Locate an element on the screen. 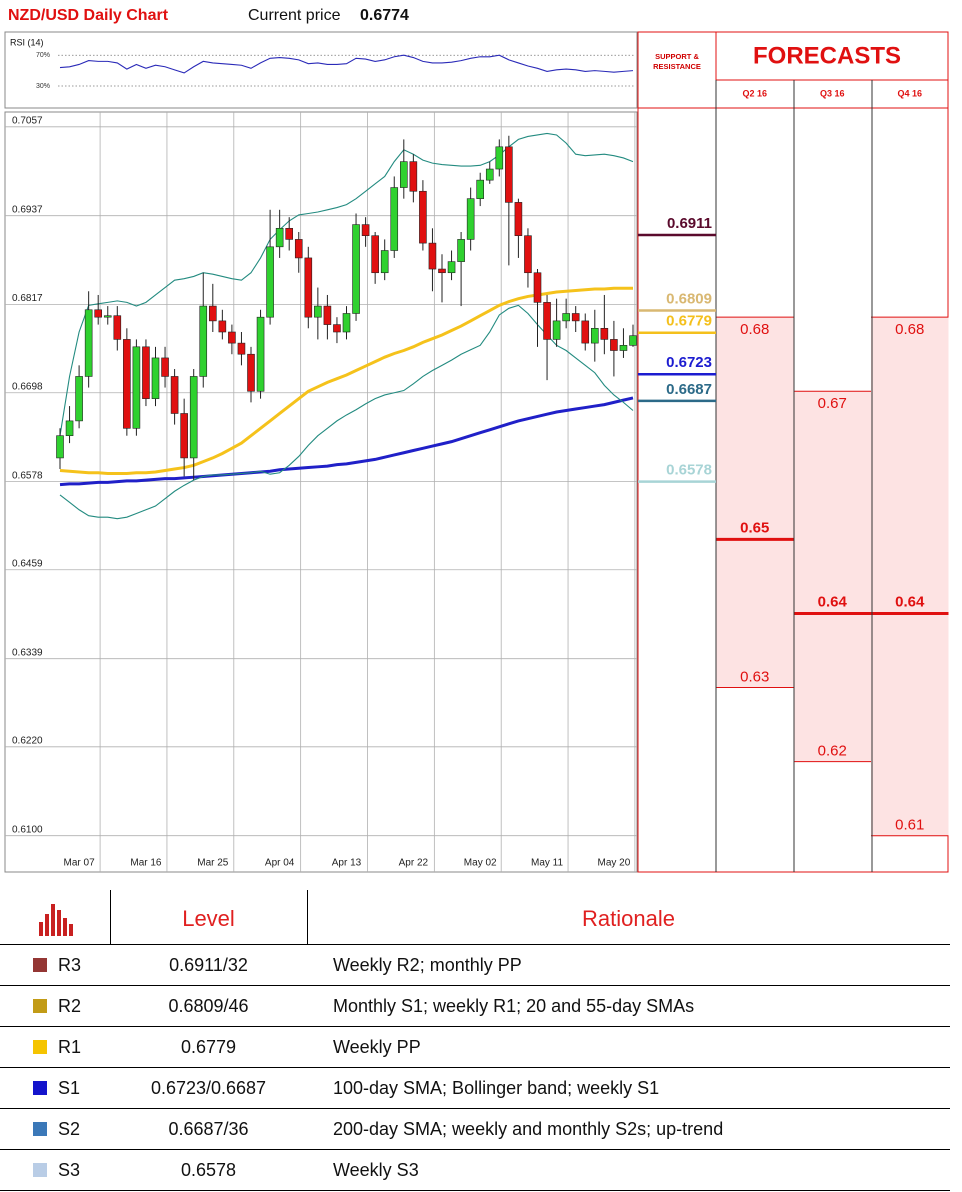  level-label: 0.6687 is located at coordinates (689, 389).